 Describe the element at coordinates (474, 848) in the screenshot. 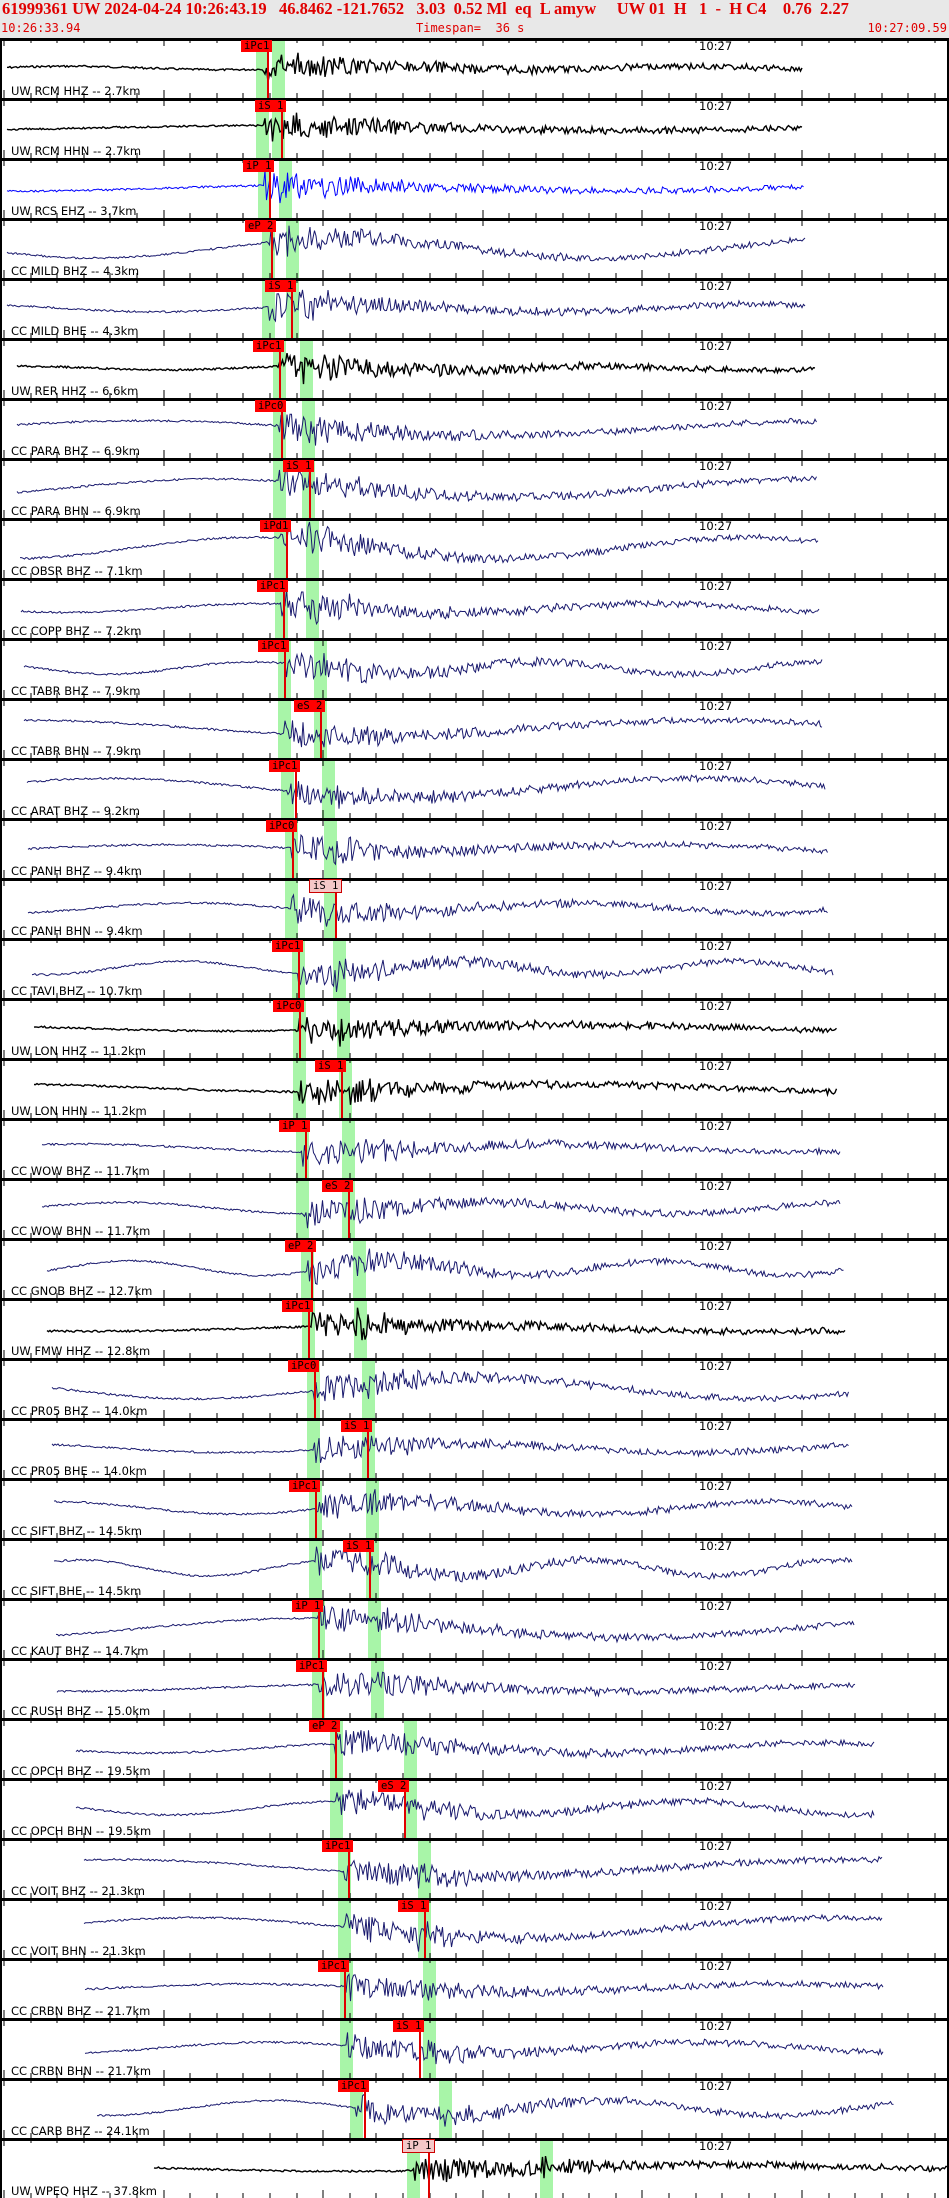

I see `seismogram-trace: iPc0 10:27 CC PANH BHZ -- 9.4km` at that location.